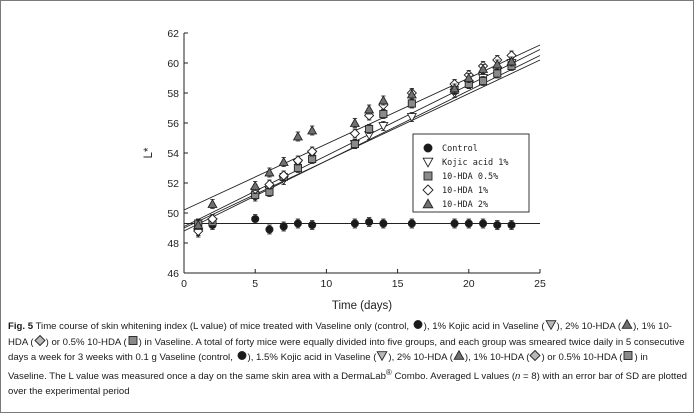 The width and height of the screenshot is (694, 413). Describe the element at coordinates (312, 358) in the screenshot. I see `caption-text: ), 1.5% Kojic acid in Vaseline (` at that location.